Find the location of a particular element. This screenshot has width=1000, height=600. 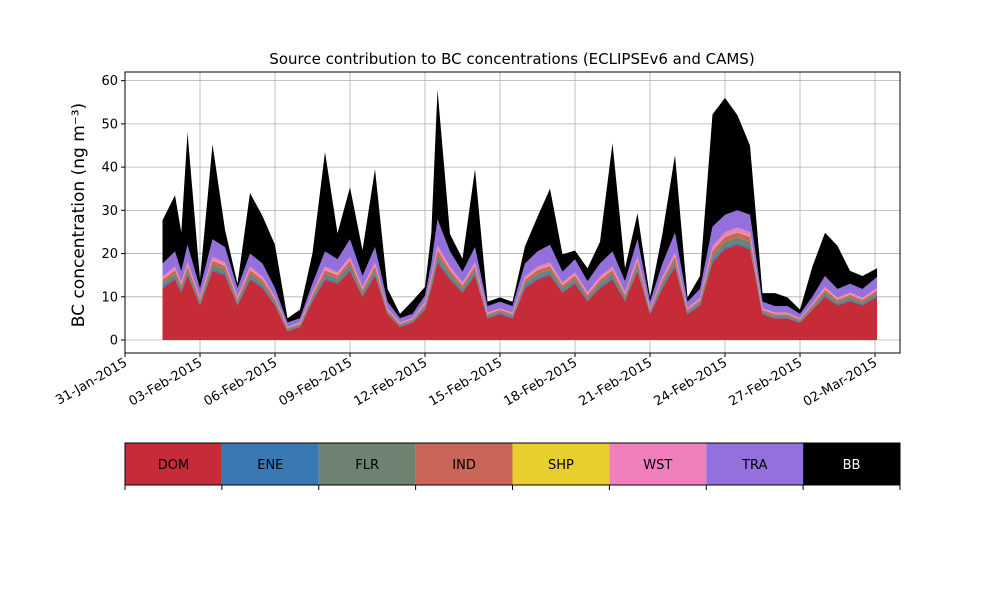

legend-label-ene: ENE is located at coordinates (270, 465).